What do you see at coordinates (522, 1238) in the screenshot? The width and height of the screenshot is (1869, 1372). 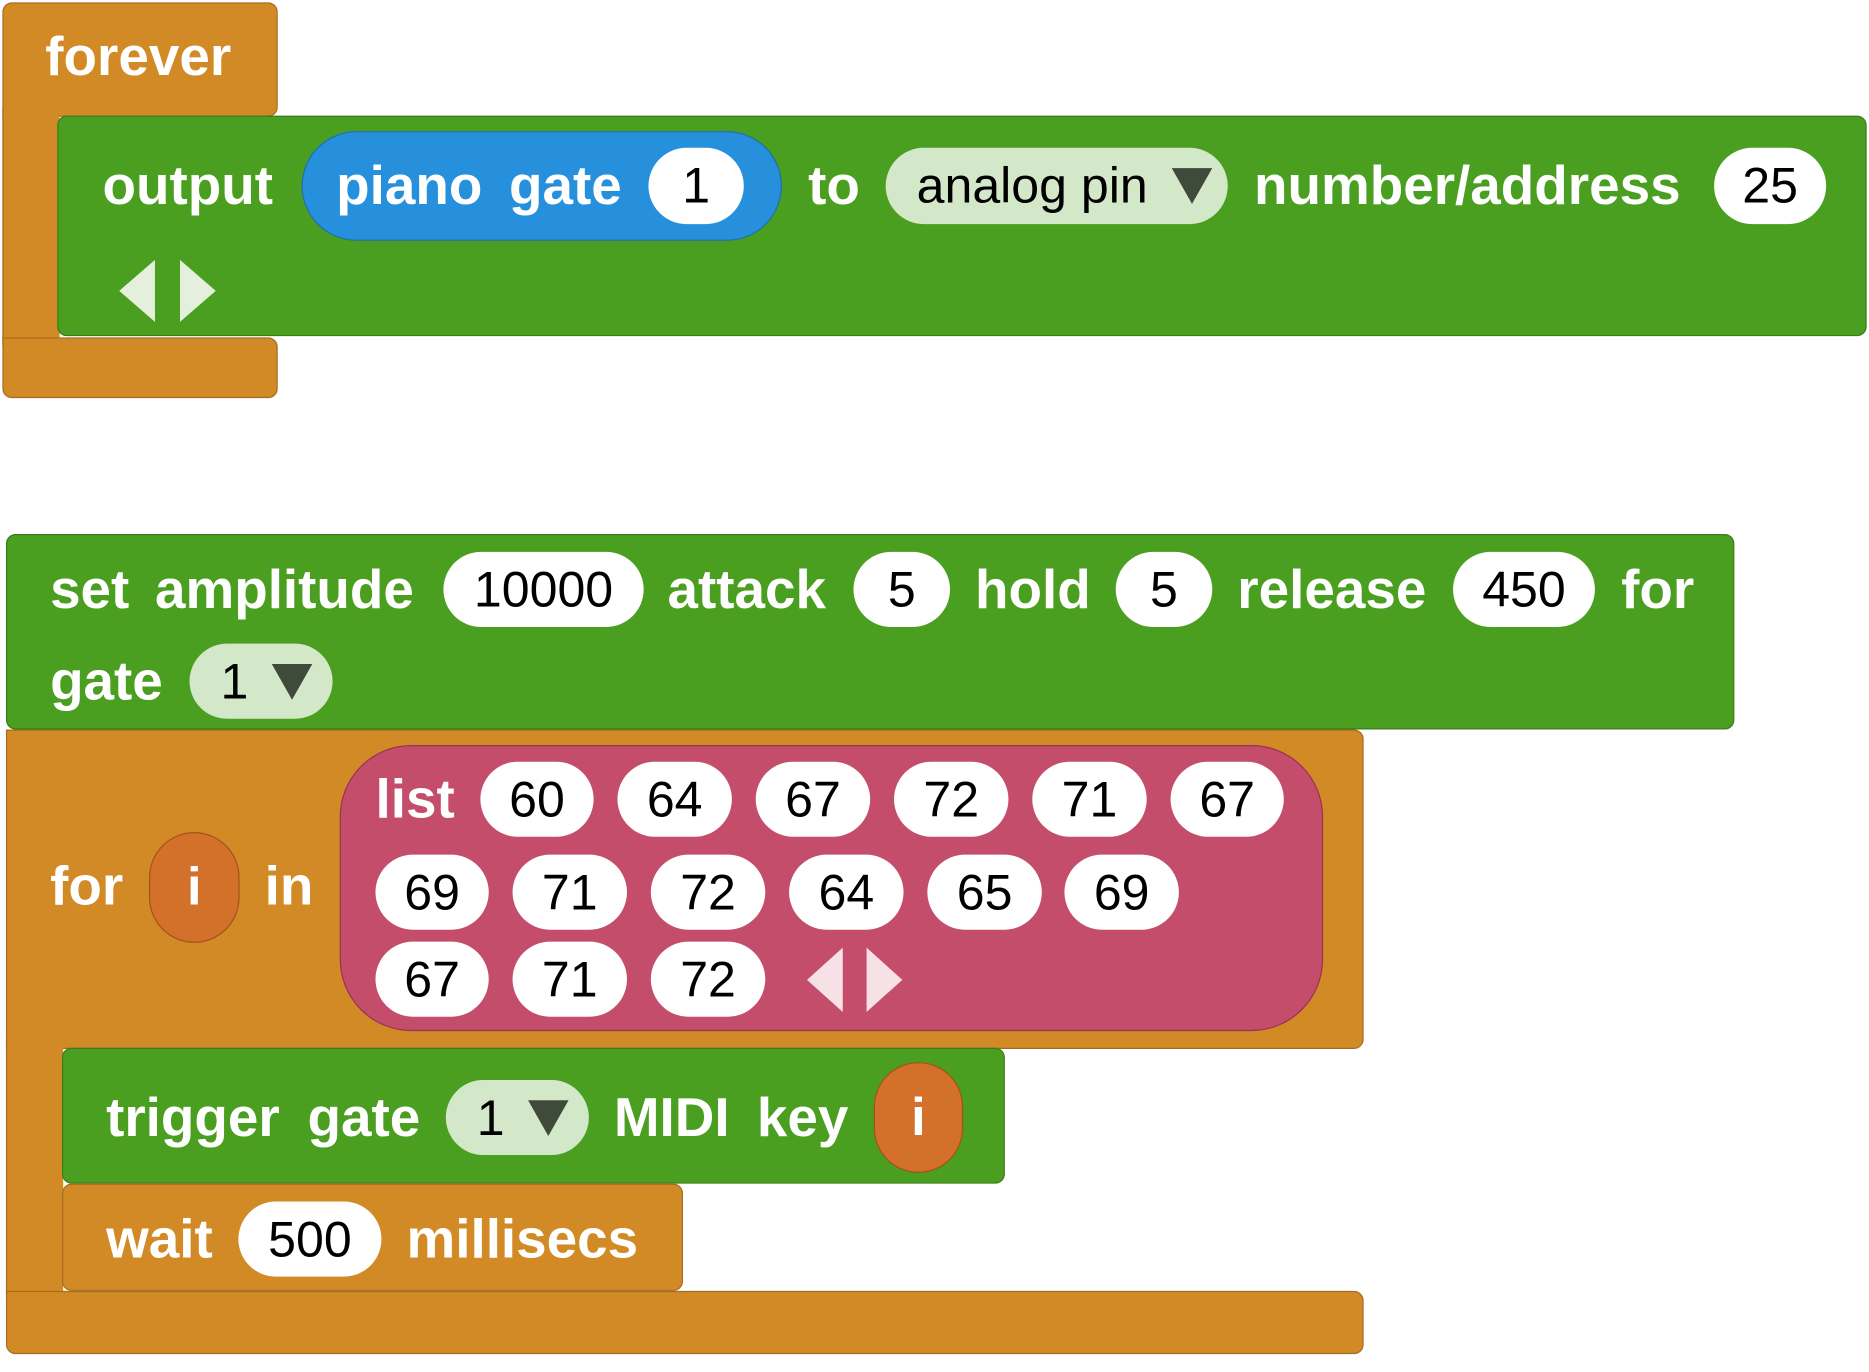 I see `millisecs-label: millisecs` at bounding box center [522, 1238].